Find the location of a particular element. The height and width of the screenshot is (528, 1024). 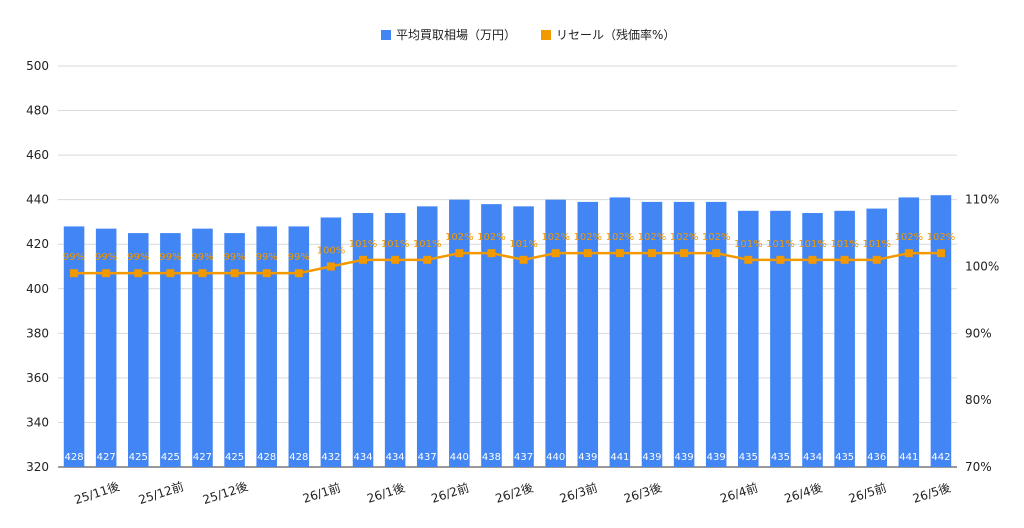

left-tick-label: 440 is located at coordinates (37, 200).